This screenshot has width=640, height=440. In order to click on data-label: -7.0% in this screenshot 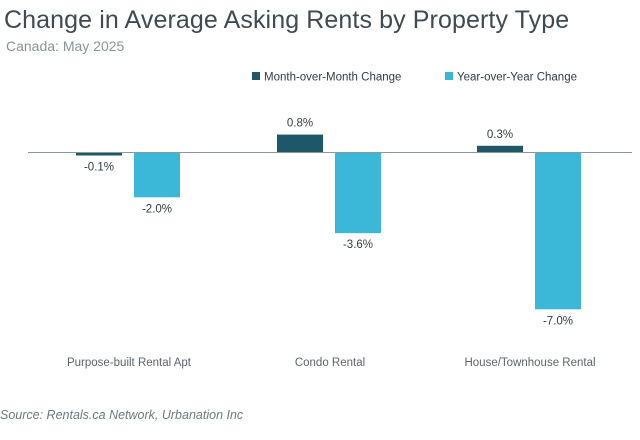, I will do `click(558, 321)`.